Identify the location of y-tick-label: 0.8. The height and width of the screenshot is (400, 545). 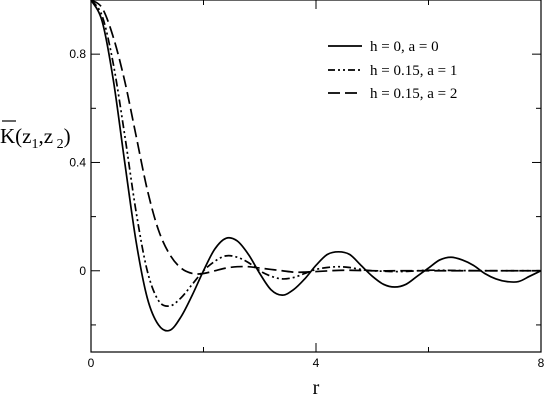
(77, 54).